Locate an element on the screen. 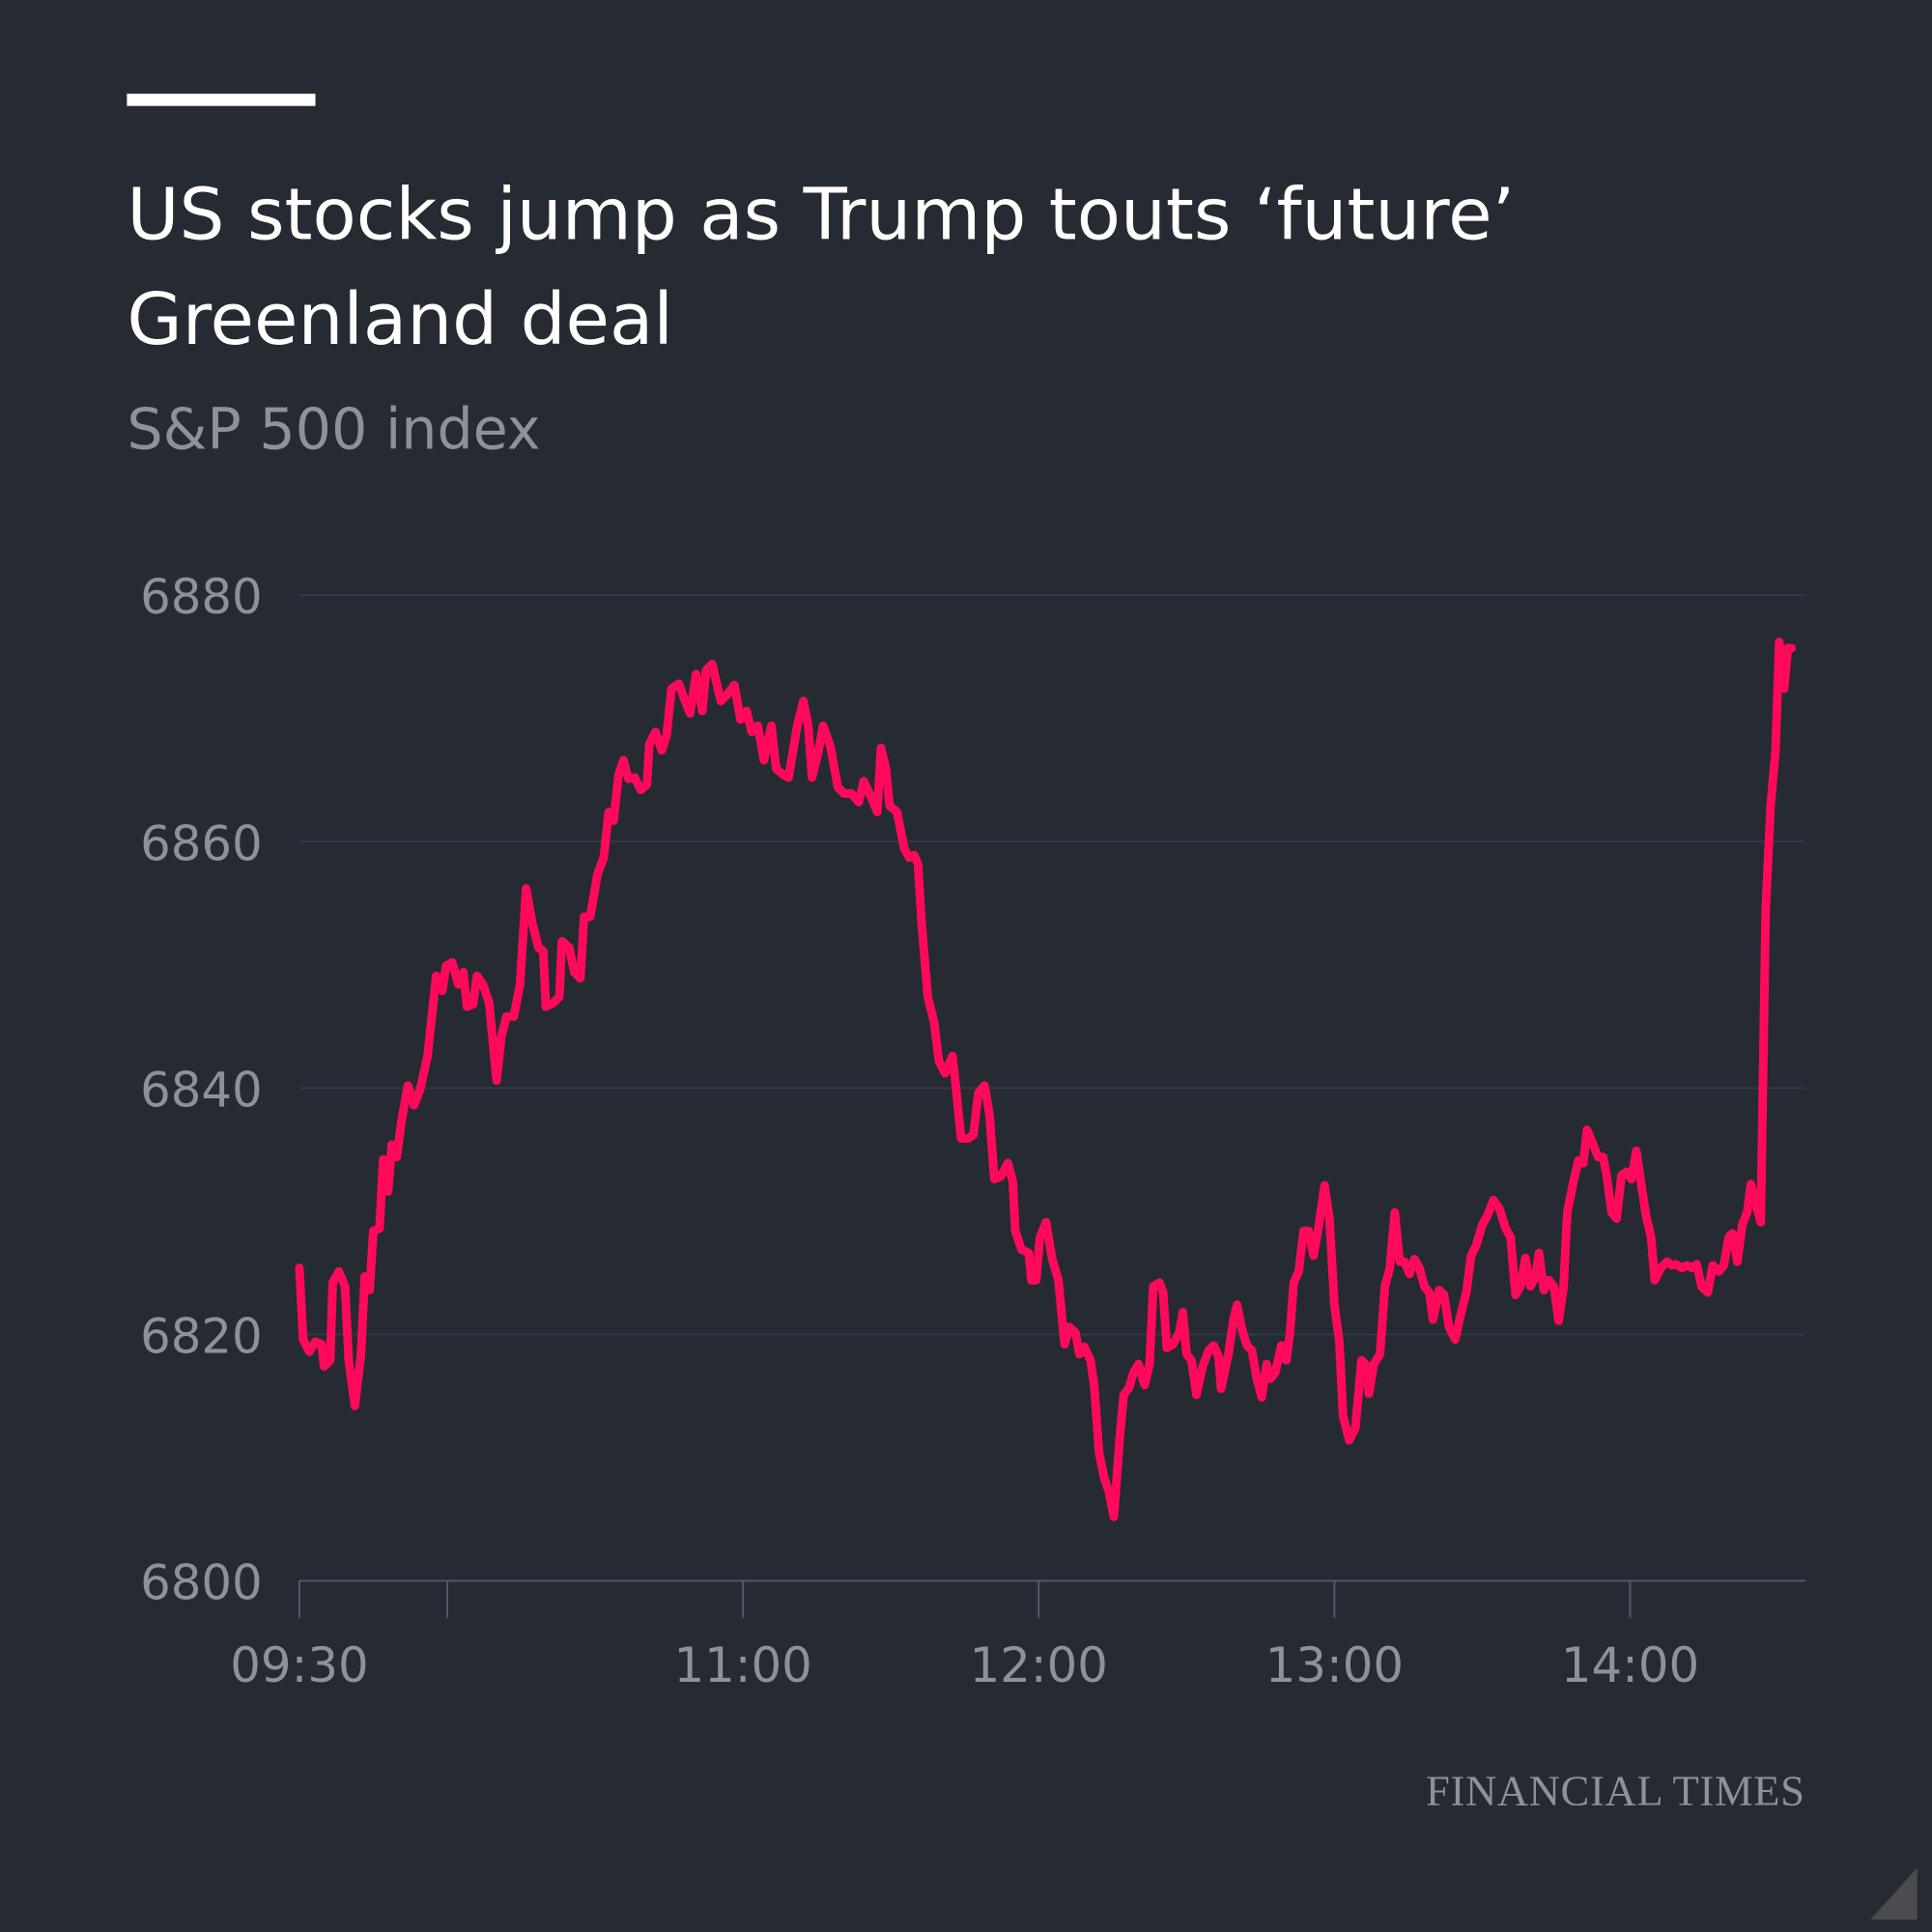  chart-title-line-2: Greenland deal is located at coordinates (400, 319).